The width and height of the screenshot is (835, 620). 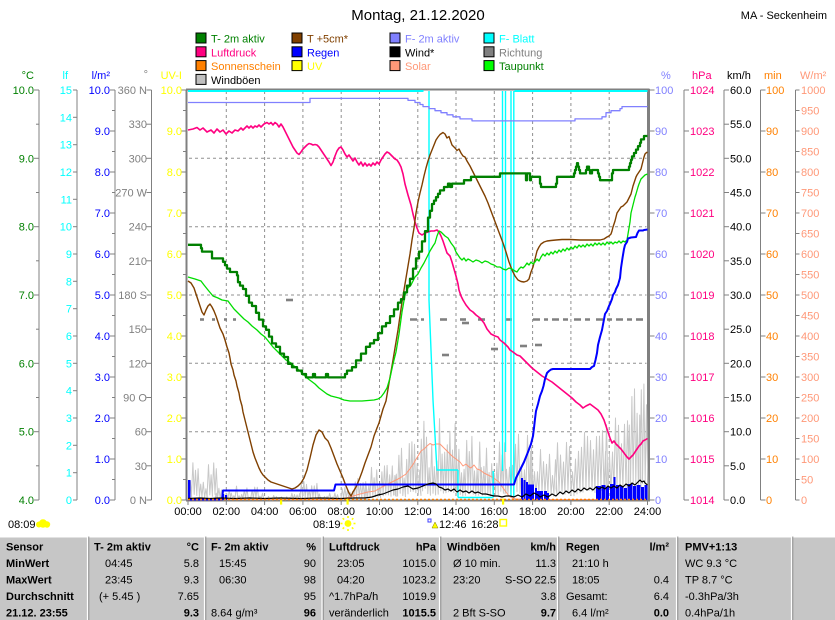 I want to click on svg-text: 08:19, so click(x=327, y=525).